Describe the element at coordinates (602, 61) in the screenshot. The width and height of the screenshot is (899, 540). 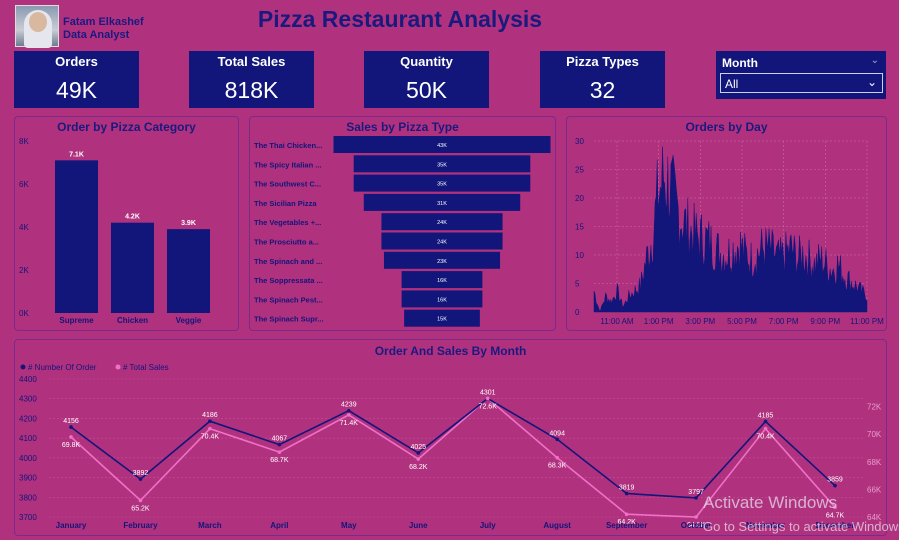
I see `kpi-label: Pizza Types` at that location.